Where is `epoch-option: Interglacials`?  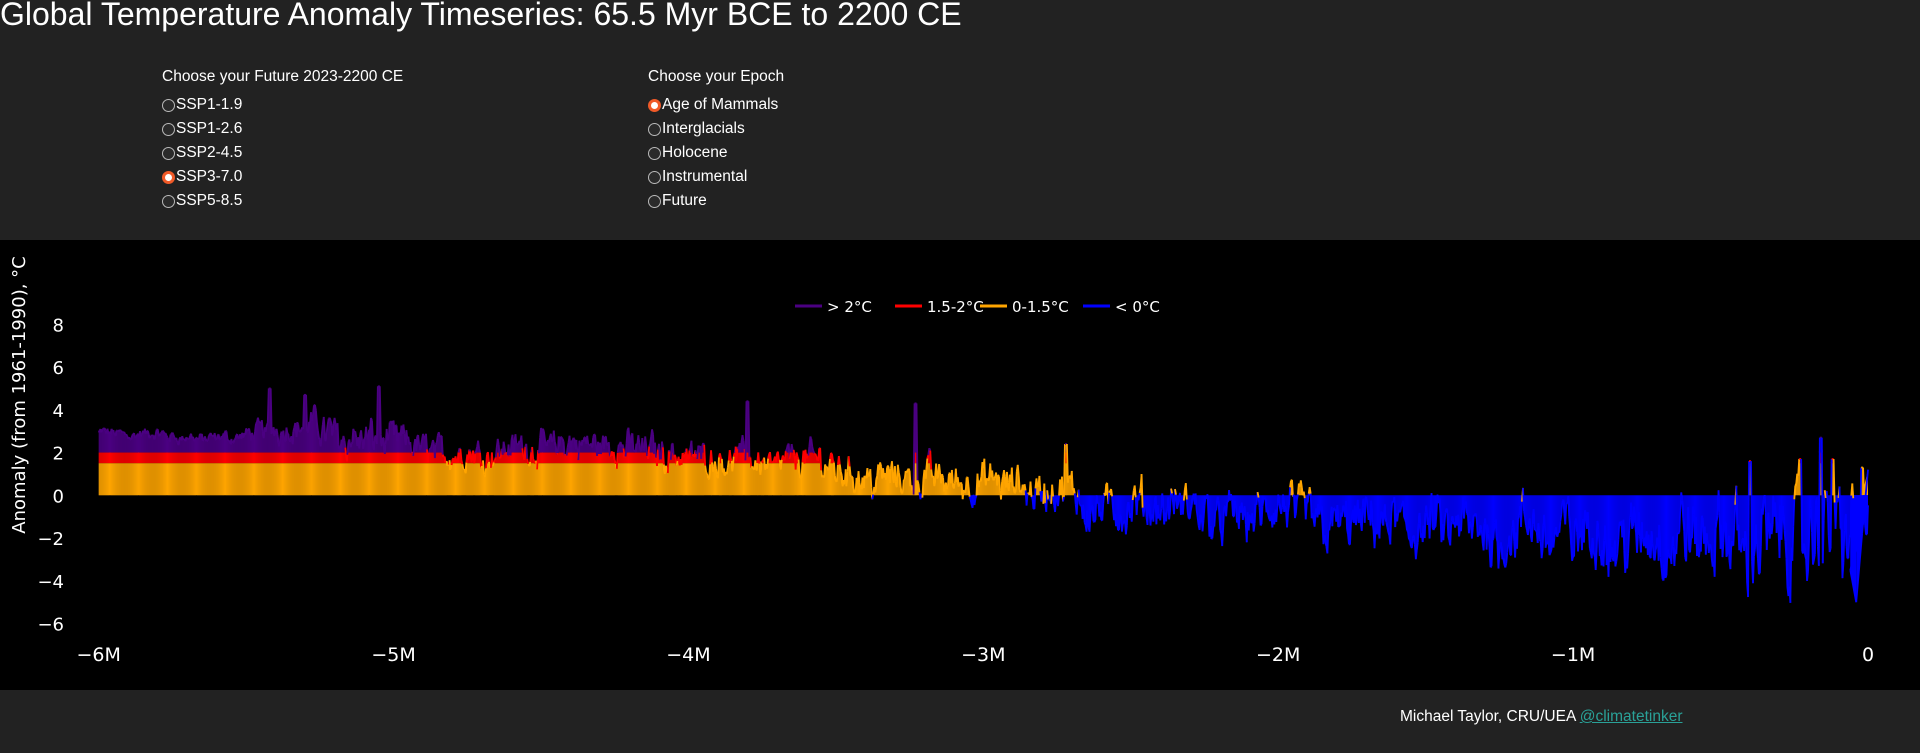 epoch-option: Interglacials is located at coordinates (716, 129).